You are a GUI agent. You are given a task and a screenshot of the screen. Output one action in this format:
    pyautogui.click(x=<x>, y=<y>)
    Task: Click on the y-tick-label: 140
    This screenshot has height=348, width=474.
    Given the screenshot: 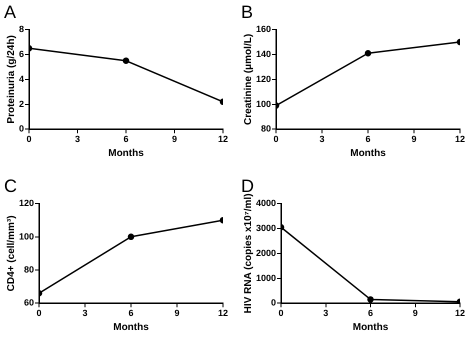 What is the action you would take?
    pyautogui.click(x=264, y=53)
    